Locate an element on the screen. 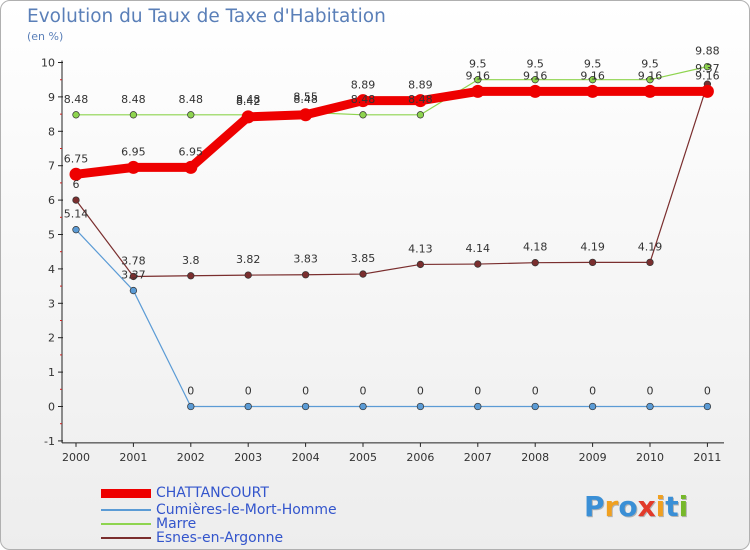 This screenshot has height=550, width=750. y-tick-label: 5 is located at coordinates (51, 235).